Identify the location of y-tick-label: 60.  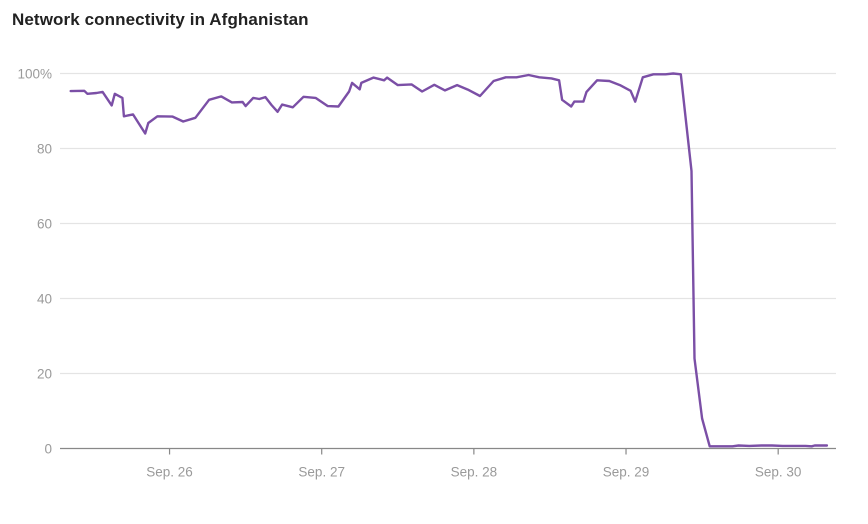
(44, 224).